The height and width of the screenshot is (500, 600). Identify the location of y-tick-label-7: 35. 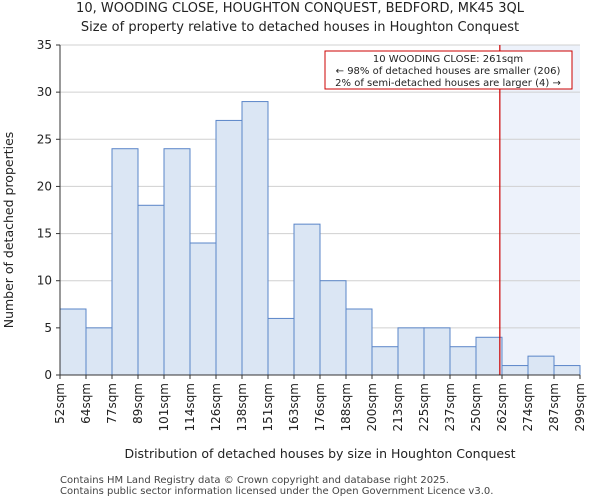
(44, 45).